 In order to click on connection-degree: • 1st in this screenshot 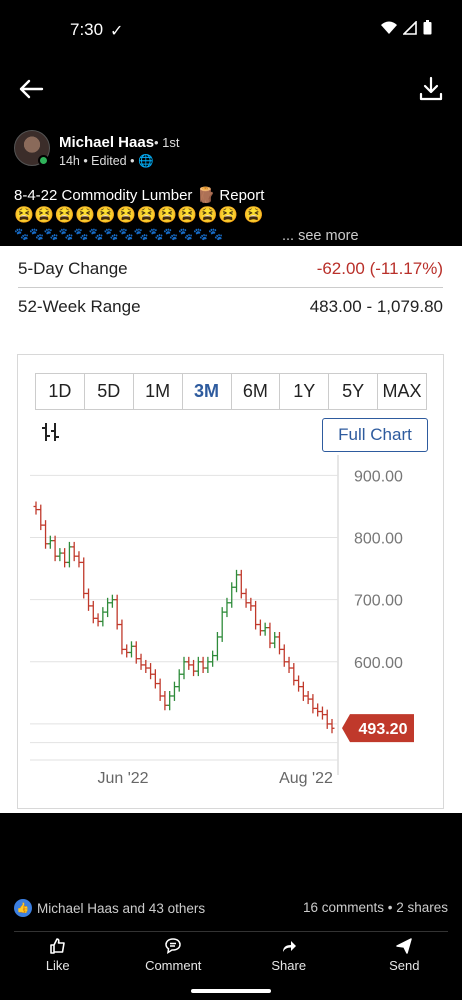, I will do `click(167, 142)`.